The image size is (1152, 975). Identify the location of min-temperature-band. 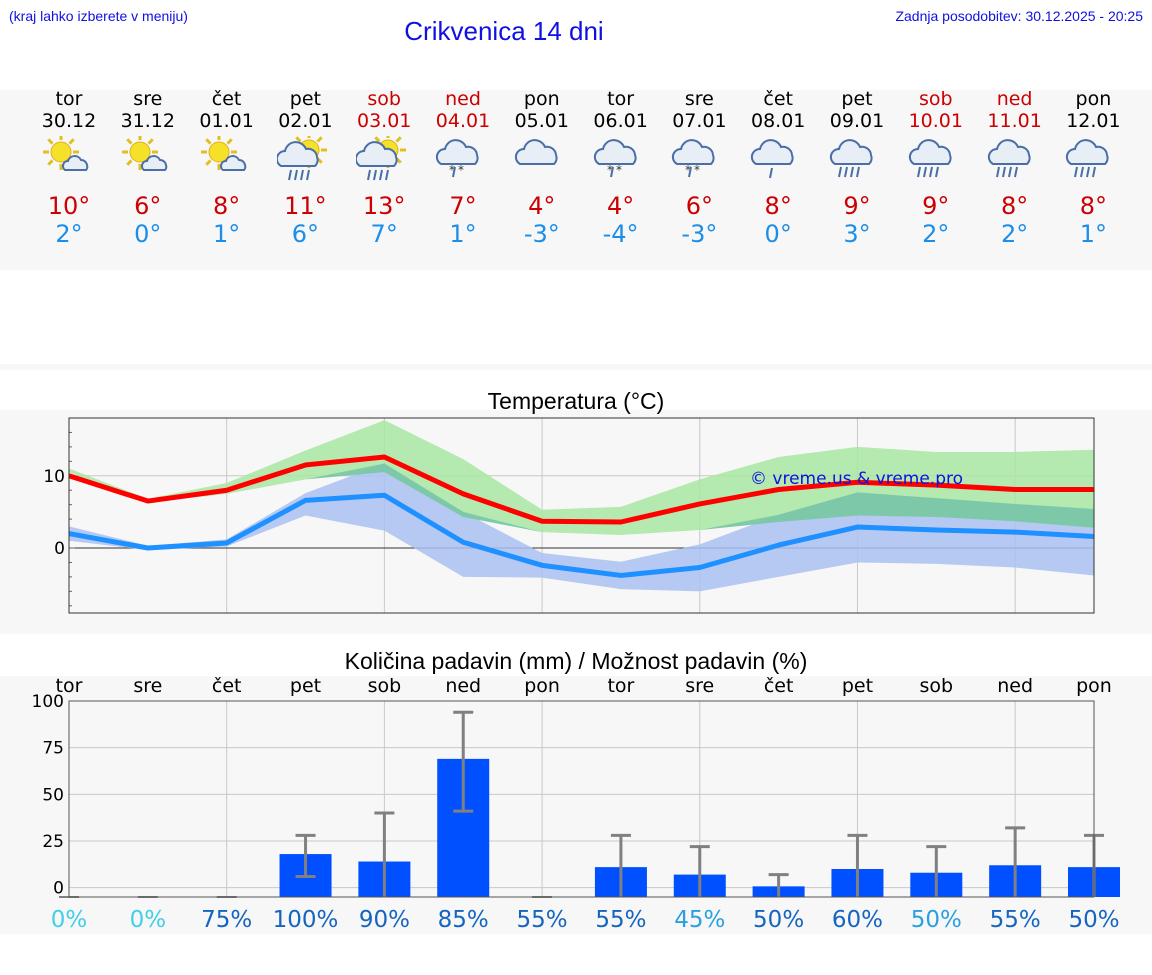
(581, 527).